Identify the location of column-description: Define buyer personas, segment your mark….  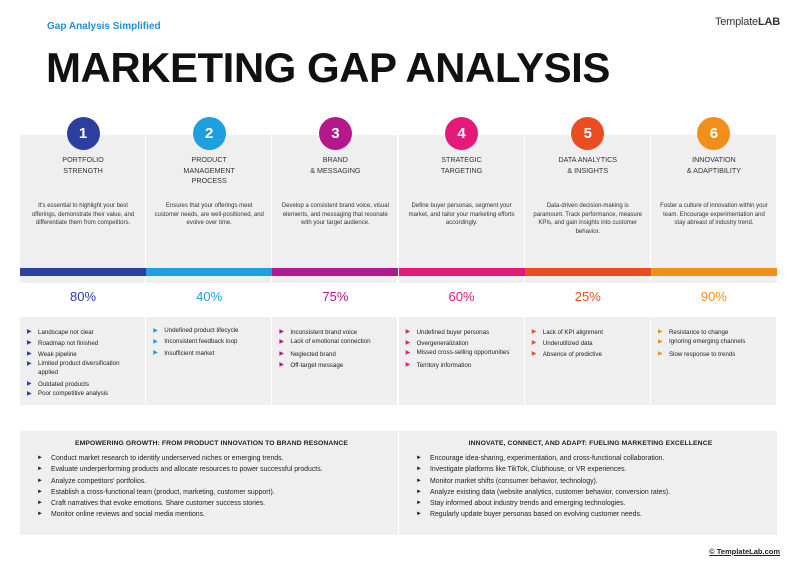
(461, 214).